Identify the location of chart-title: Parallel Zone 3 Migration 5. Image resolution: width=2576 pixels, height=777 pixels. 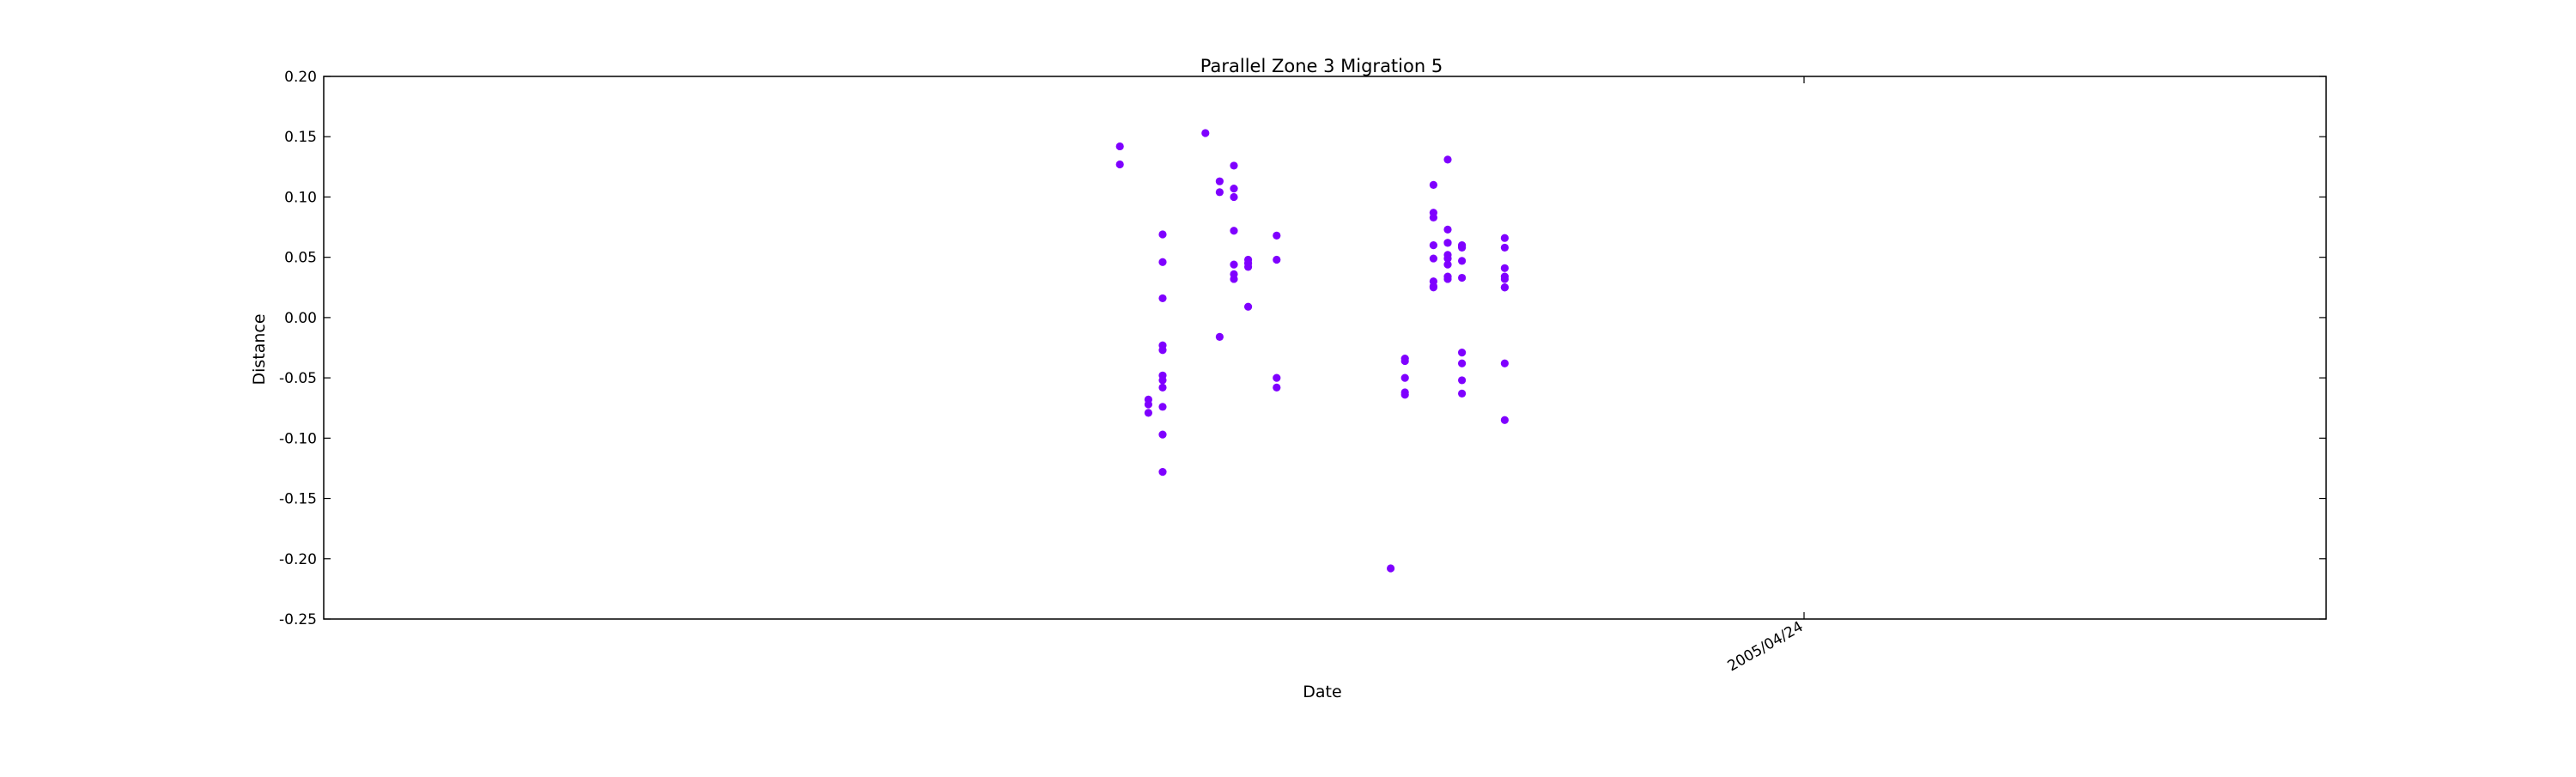
(1321, 66).